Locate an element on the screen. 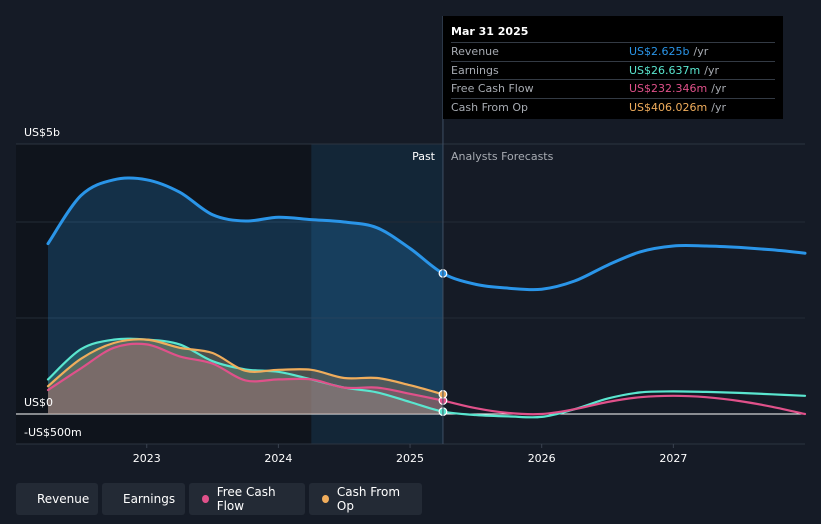 The width and height of the screenshot is (821, 524). tooltip-label: Revenue is located at coordinates (475, 51).